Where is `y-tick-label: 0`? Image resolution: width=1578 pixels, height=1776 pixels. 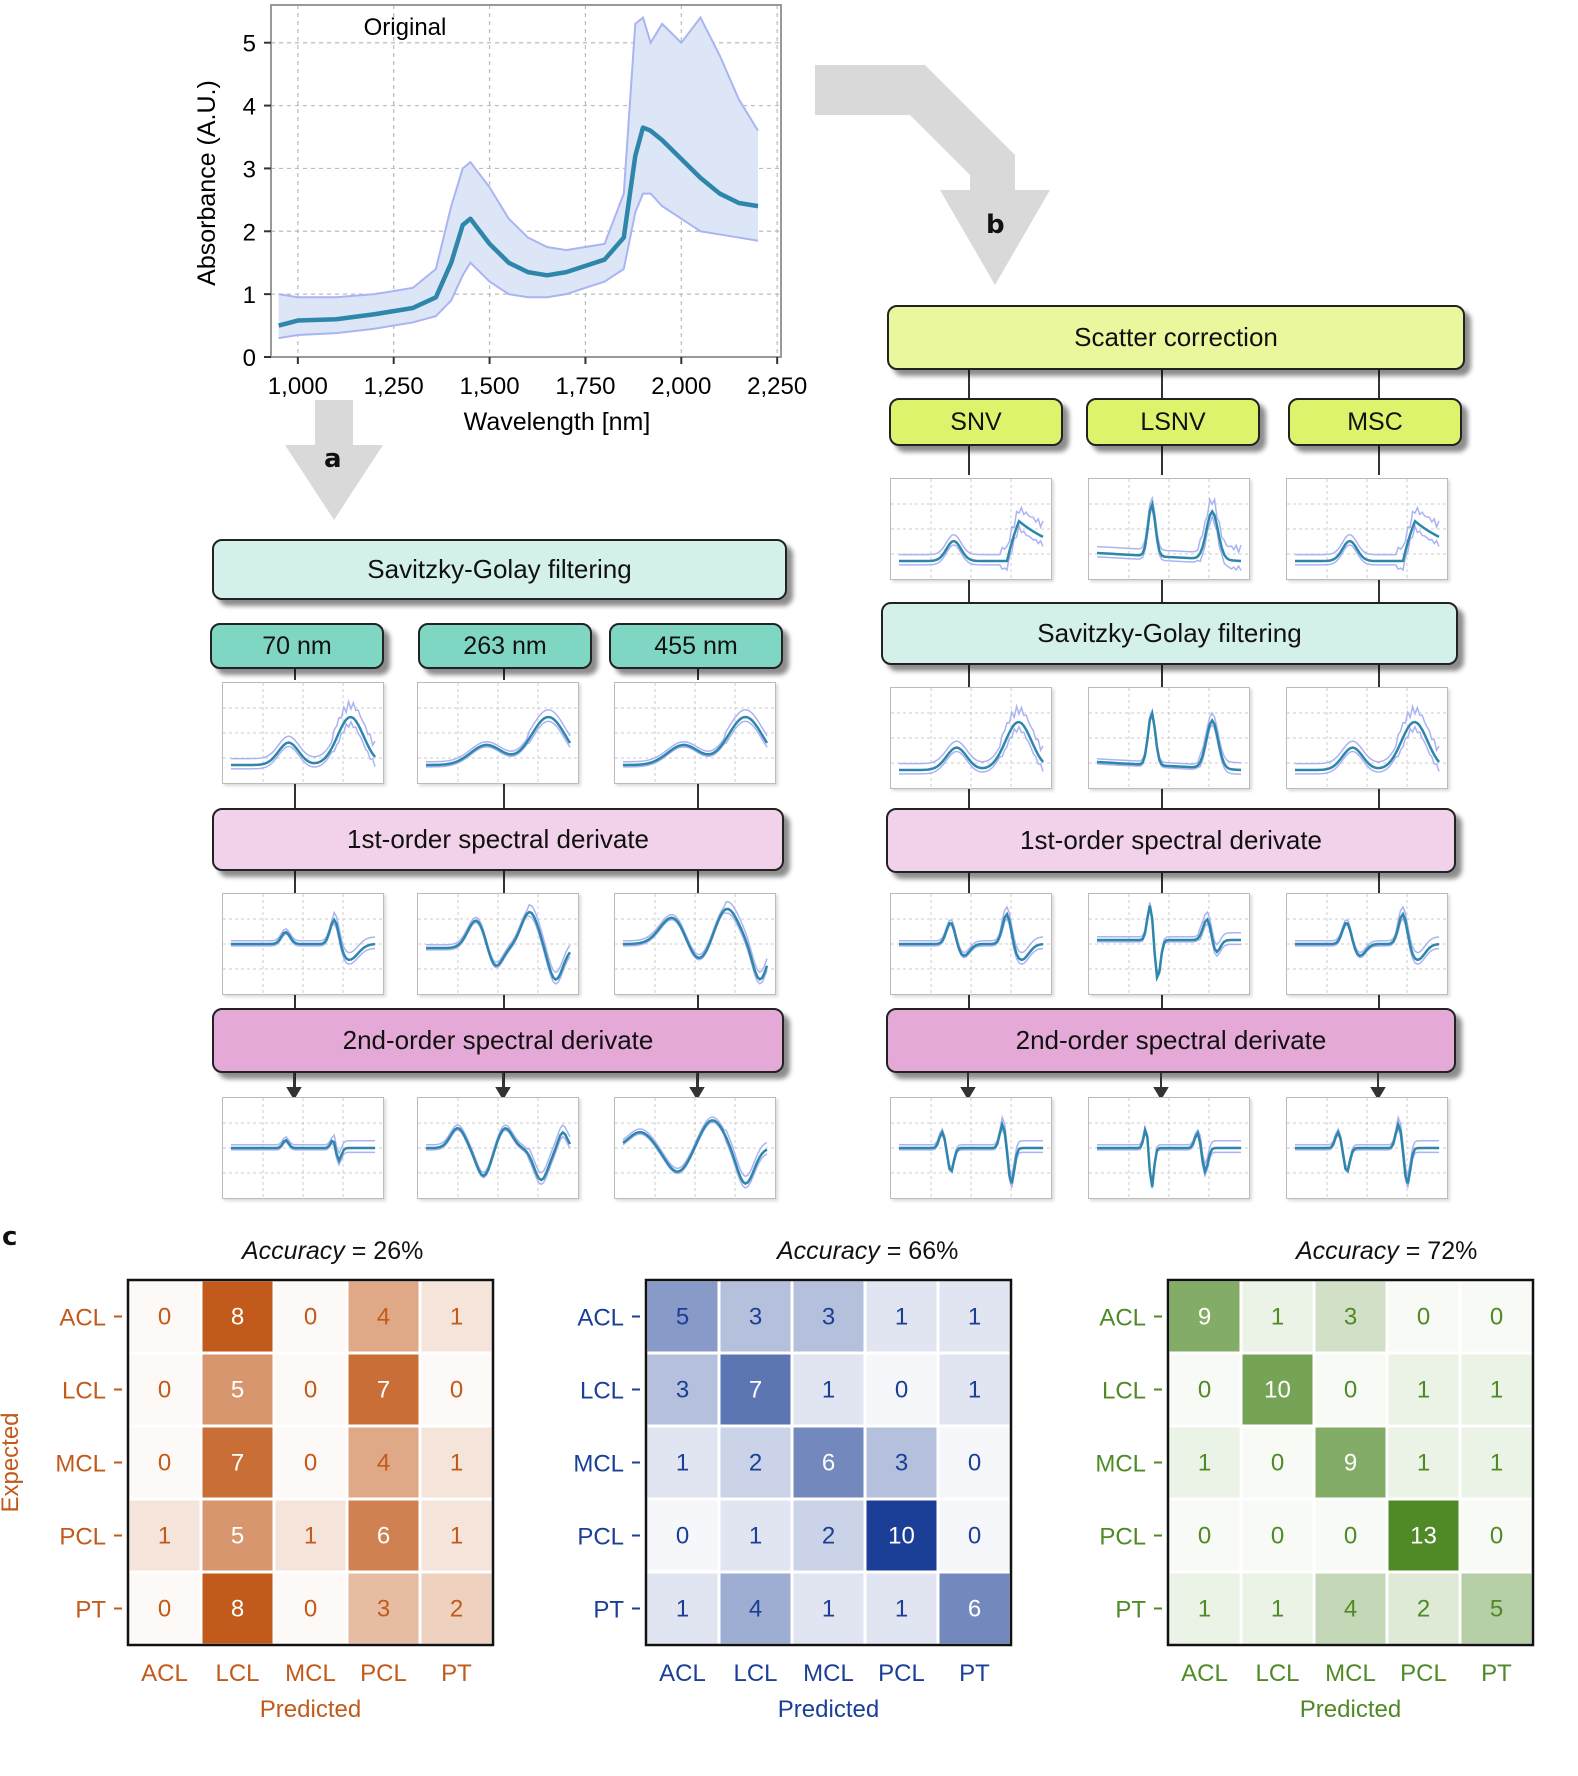 y-tick-label: 0 is located at coordinates (249, 358).